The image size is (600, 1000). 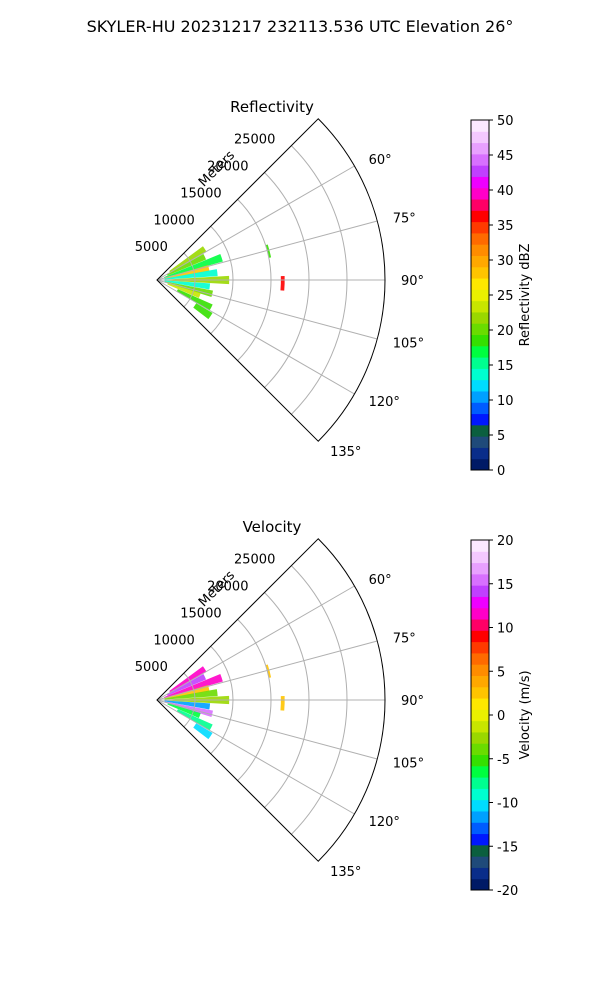 What do you see at coordinates (503, 760) in the screenshot?
I see `colorbar-tick-label: -5` at bounding box center [503, 760].